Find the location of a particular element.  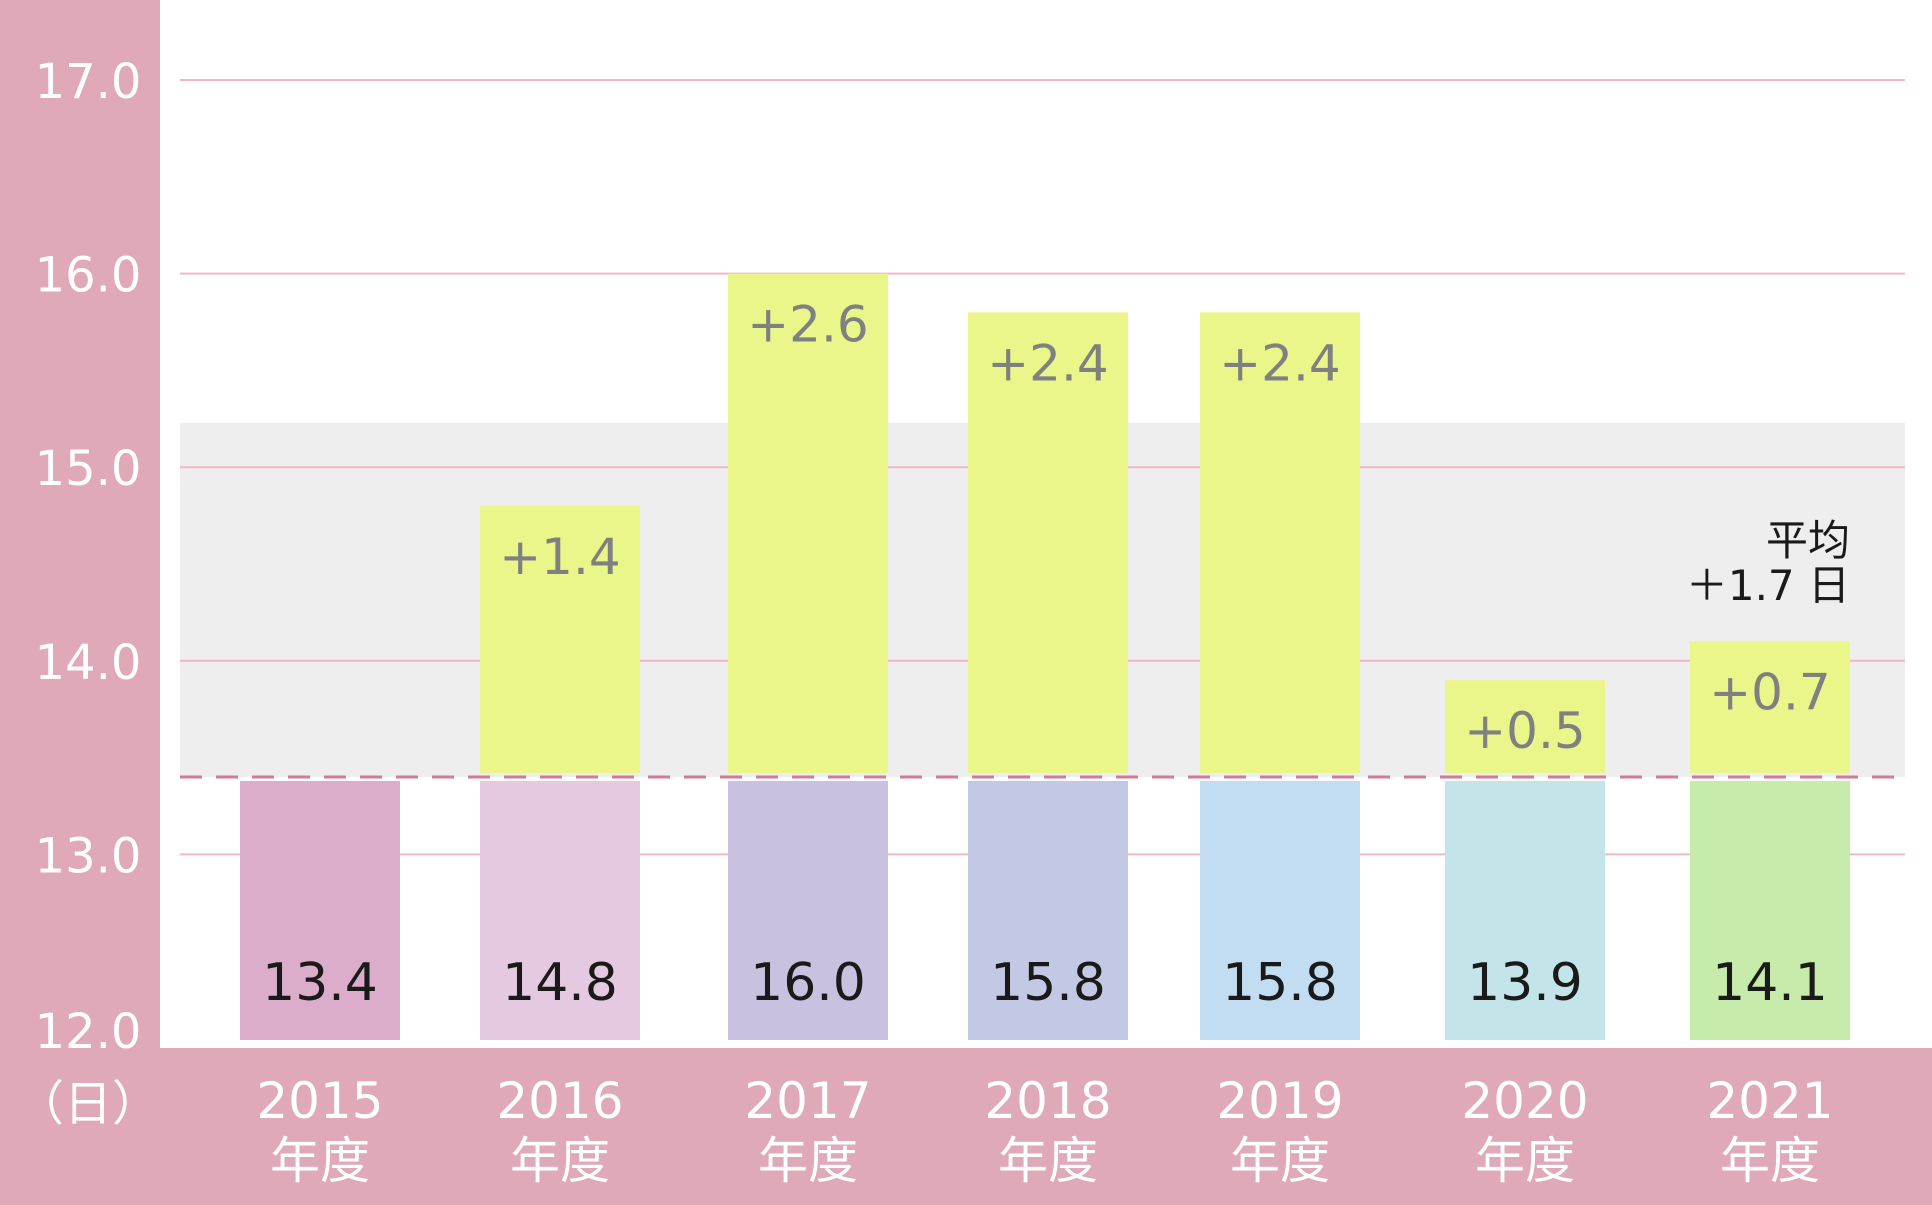

y-tick-label: 15.0 is located at coordinates (88, 469).